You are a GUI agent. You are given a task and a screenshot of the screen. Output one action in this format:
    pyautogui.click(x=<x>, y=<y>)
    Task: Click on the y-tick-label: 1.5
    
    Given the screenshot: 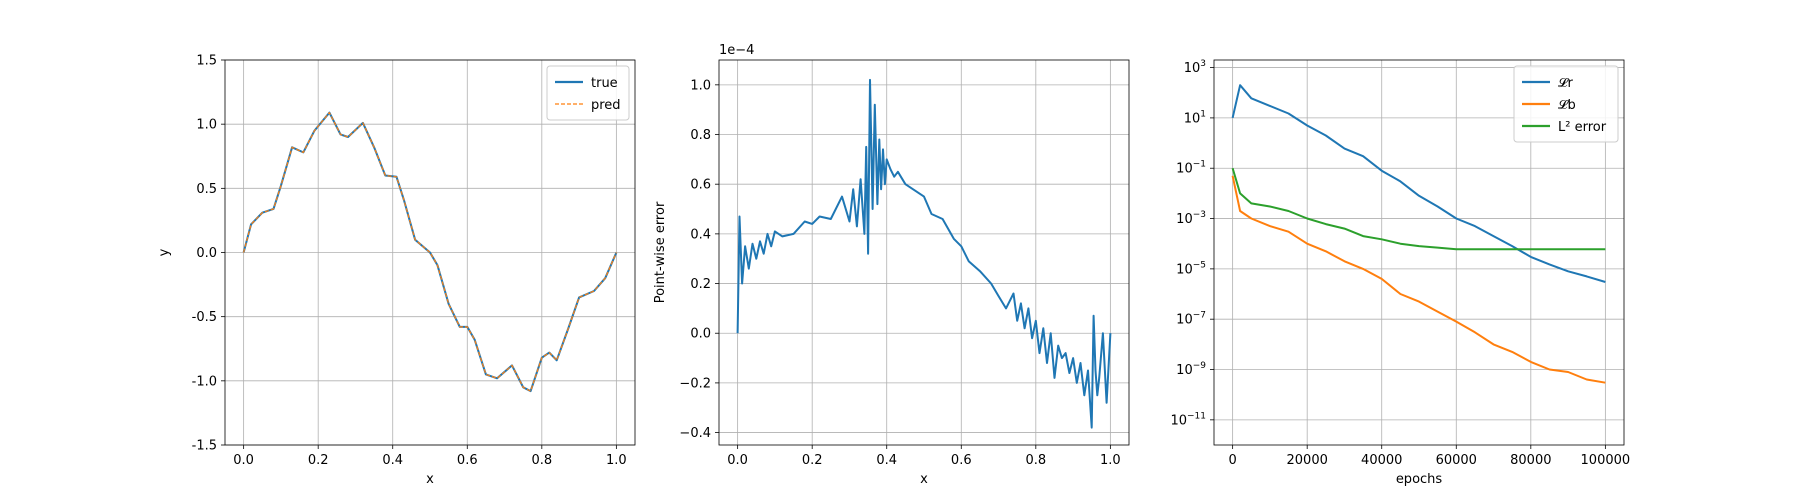 What is the action you would take?
    pyautogui.click(x=206, y=61)
    